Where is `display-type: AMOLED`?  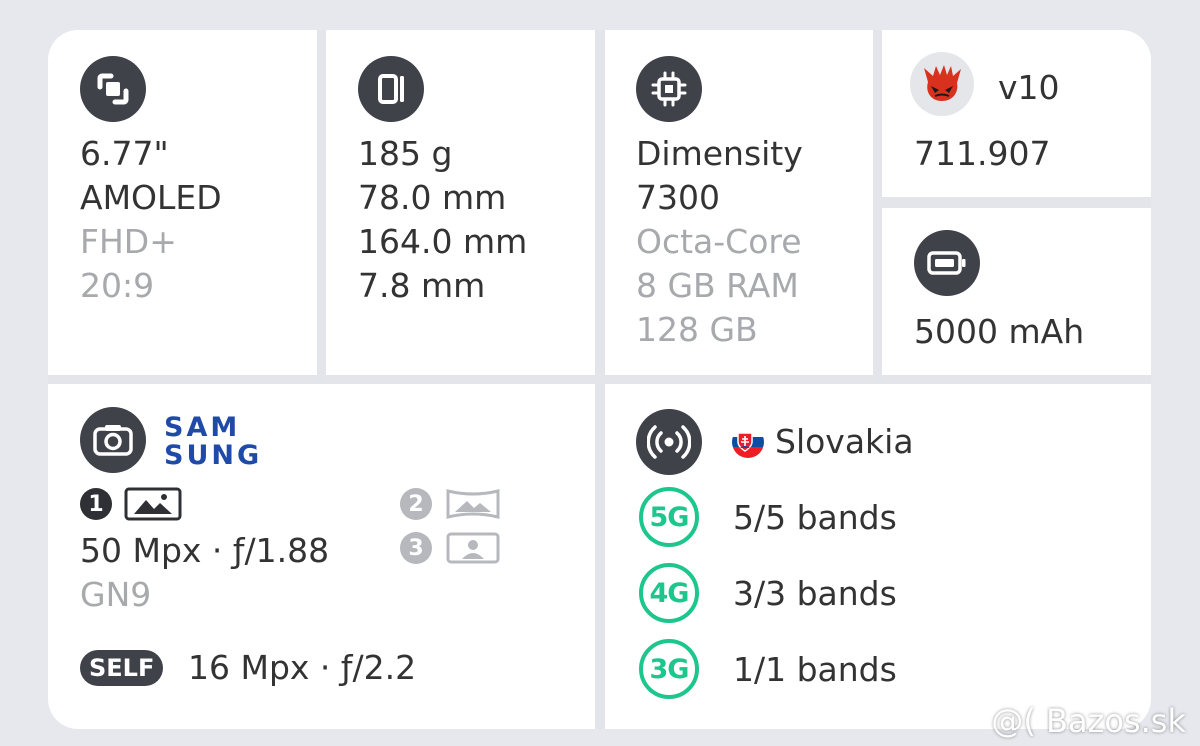 display-type: AMOLED is located at coordinates (151, 197).